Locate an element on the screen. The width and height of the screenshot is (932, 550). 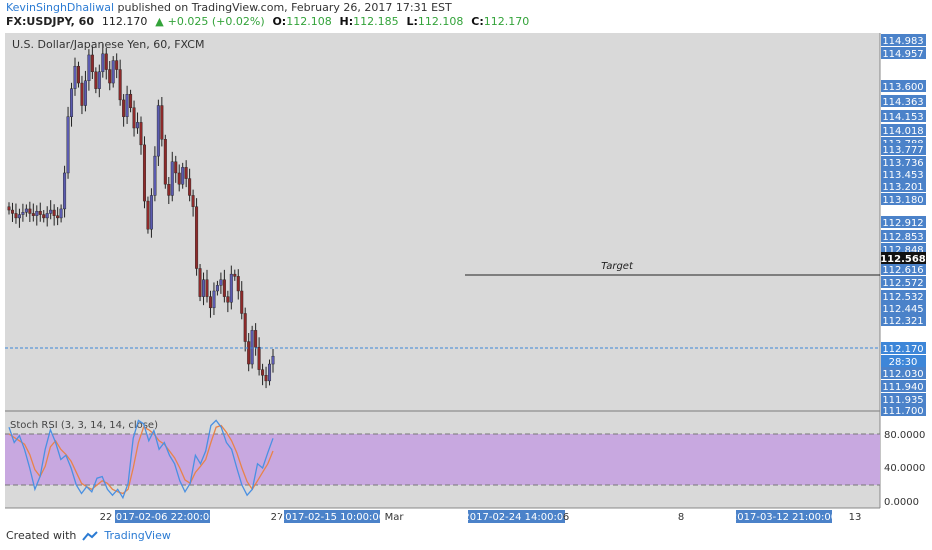
countdown-label: 28:30 is located at coordinates (903, 362).